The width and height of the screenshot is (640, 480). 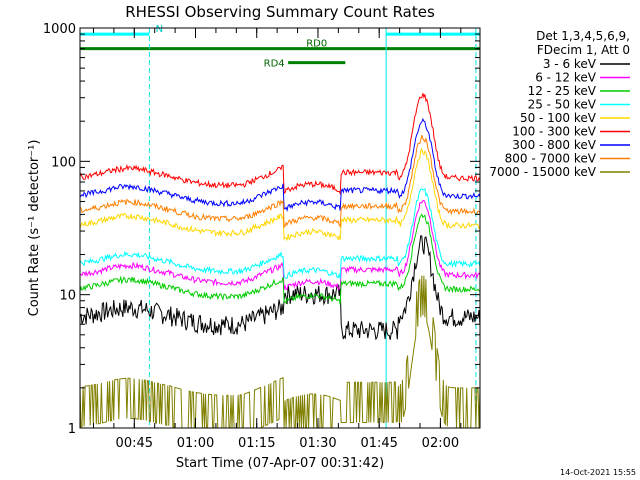 I want to click on legend-header-line-2: FDecim 1, Att 0, so click(x=583, y=50).